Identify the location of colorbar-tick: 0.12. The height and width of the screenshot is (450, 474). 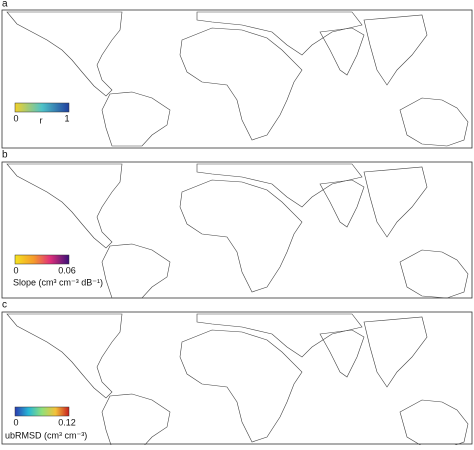
(67, 422).